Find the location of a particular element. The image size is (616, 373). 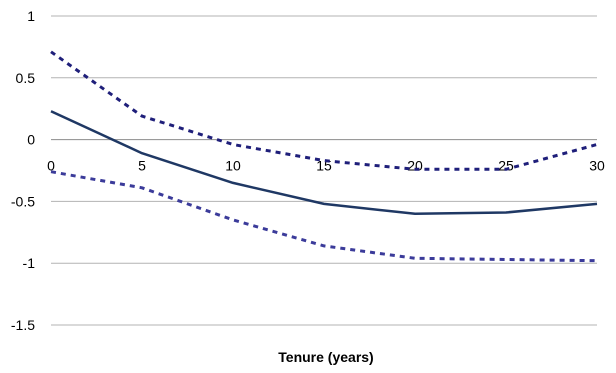

y-tick-label: 1 is located at coordinates (31, 16).